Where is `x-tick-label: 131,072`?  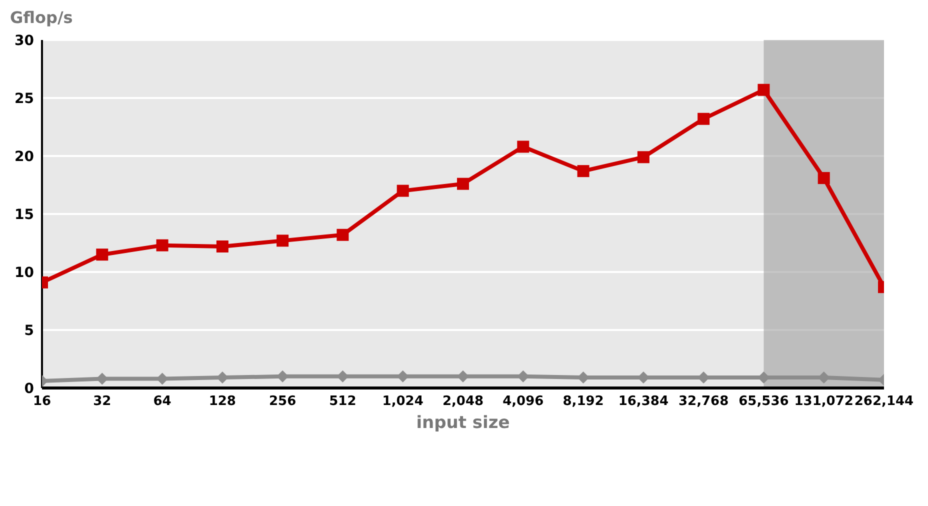 x-tick-label: 131,072 is located at coordinates (824, 402).